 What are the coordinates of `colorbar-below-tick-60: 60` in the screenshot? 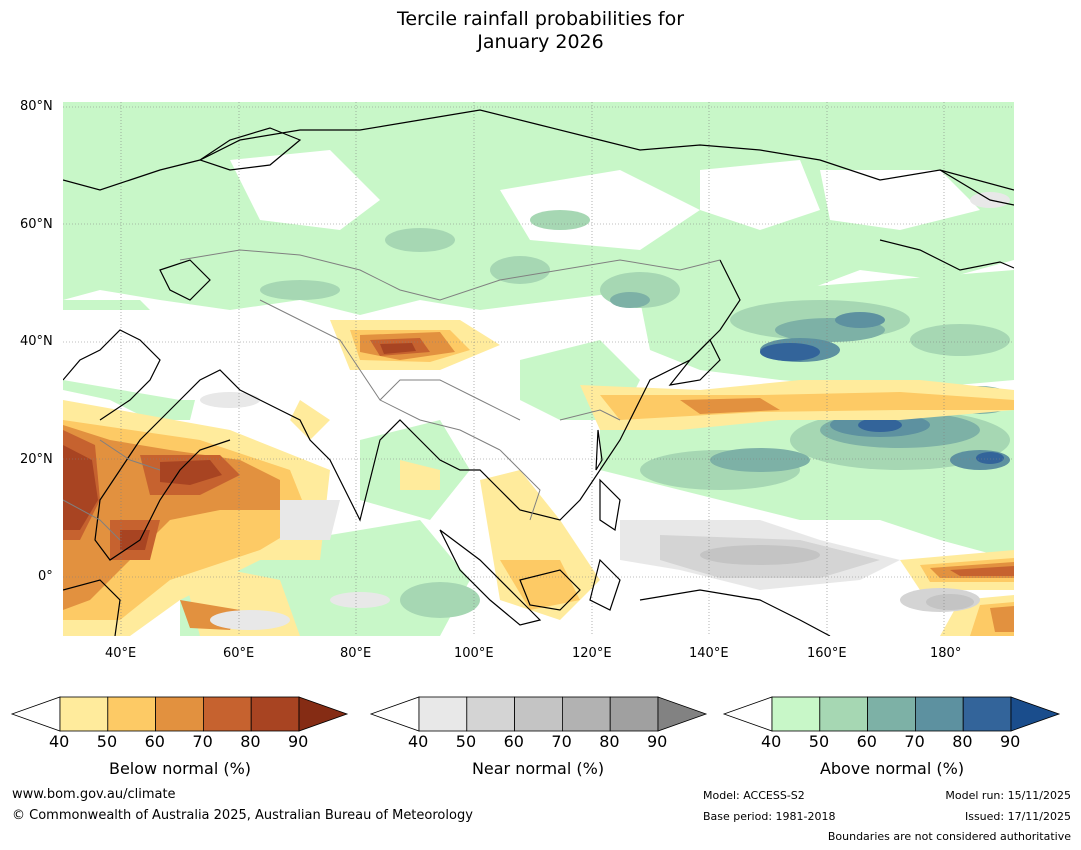 It's located at (154, 741).